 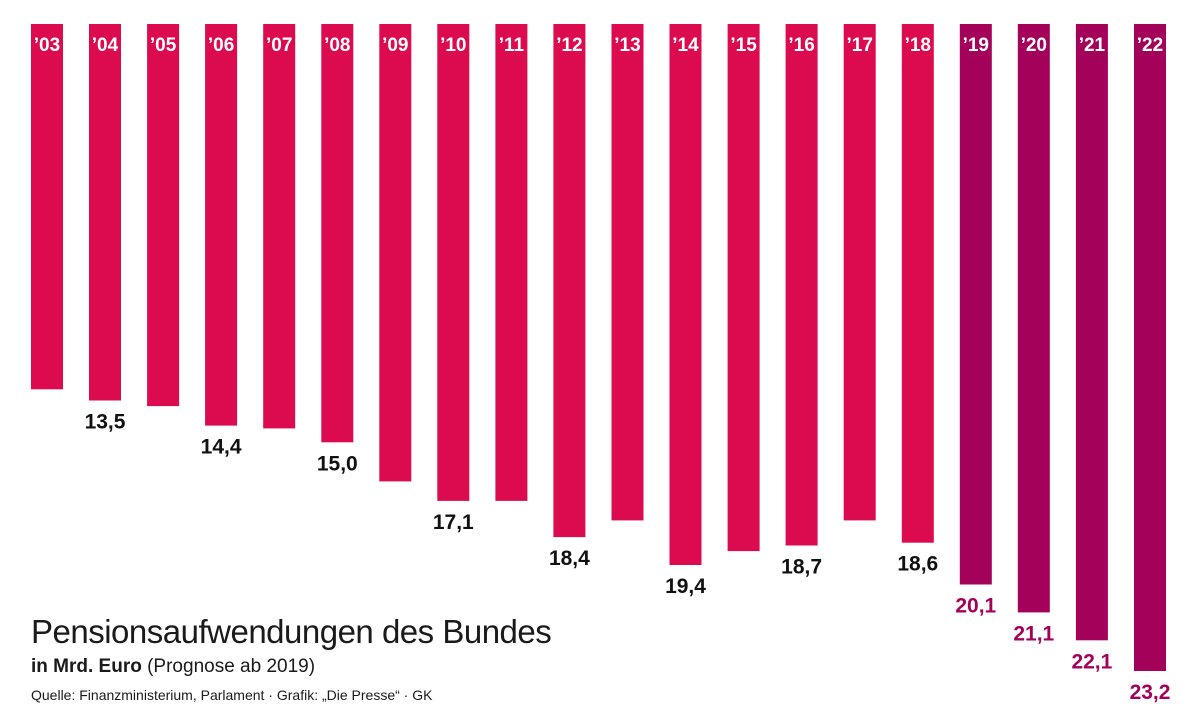 What do you see at coordinates (859, 45) in the screenshot?
I see `year-label: ’17` at bounding box center [859, 45].